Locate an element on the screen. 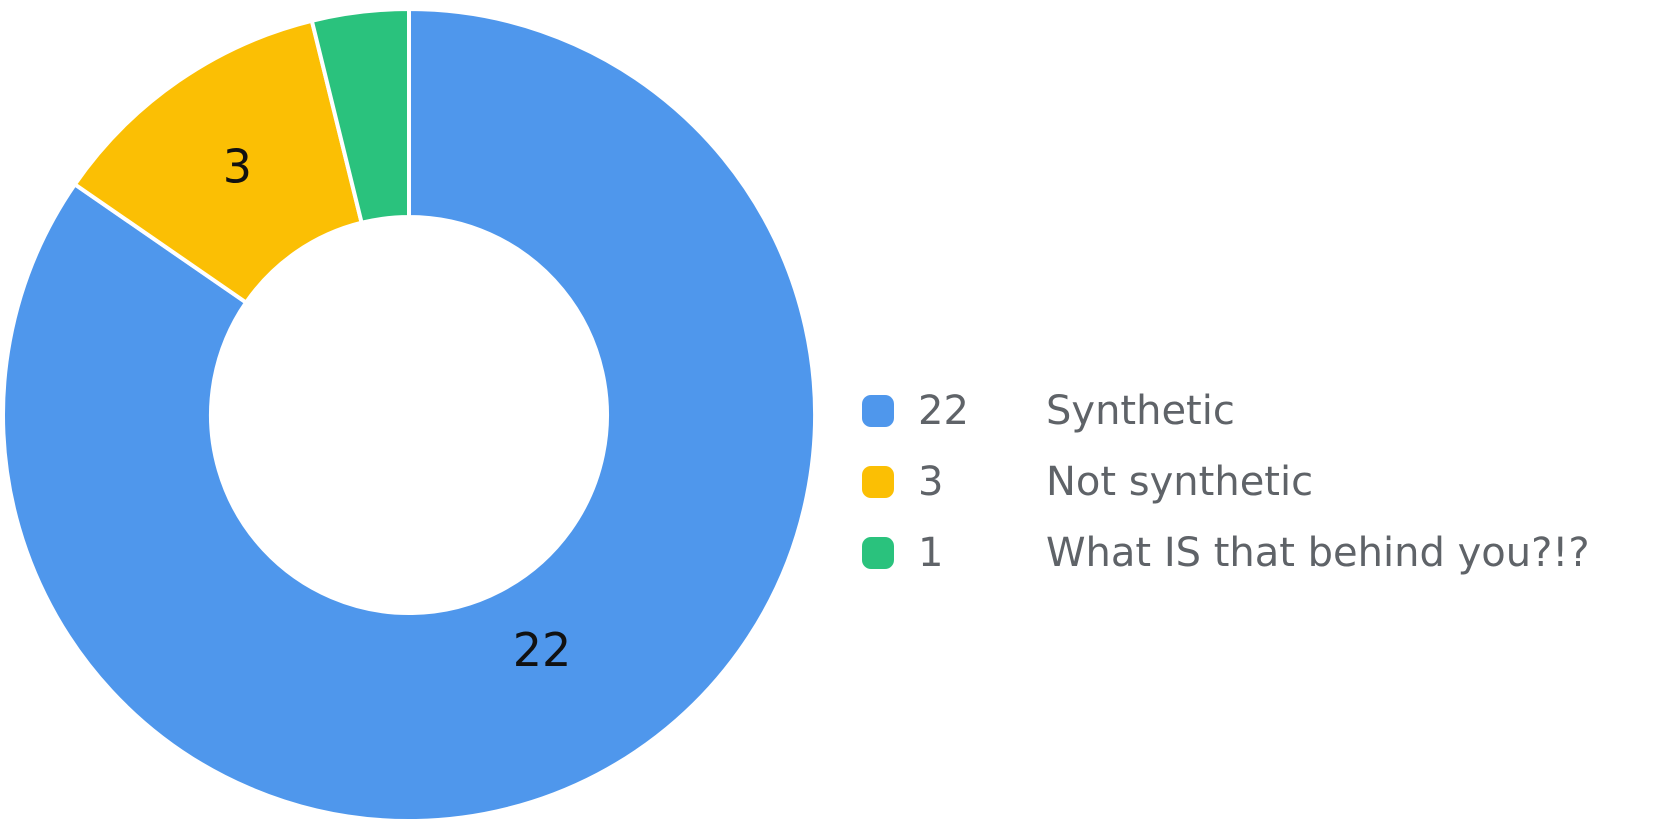 This screenshot has width=1654, height=824. legend-value: 3 is located at coordinates (930, 482).